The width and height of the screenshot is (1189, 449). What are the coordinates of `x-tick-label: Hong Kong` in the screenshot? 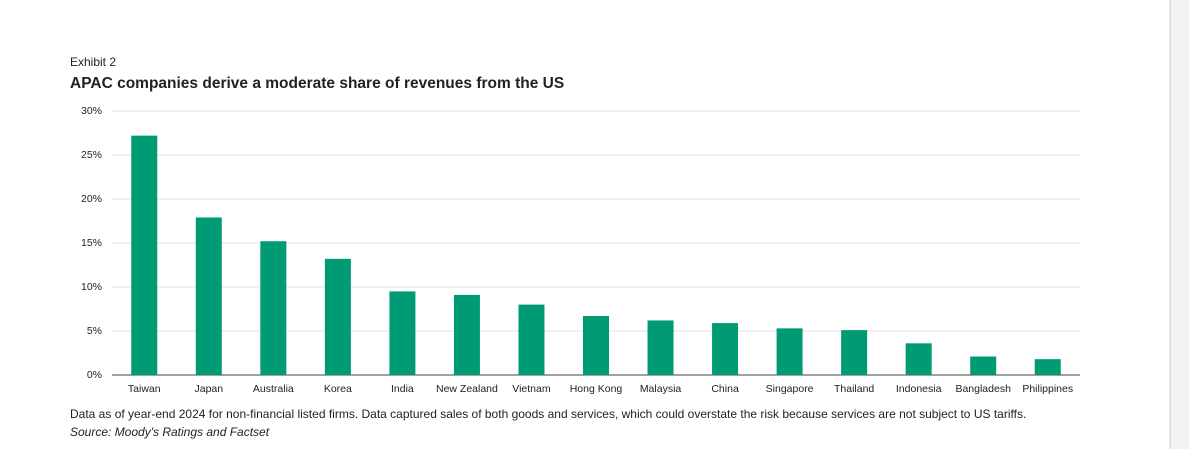 It's located at (596, 389).